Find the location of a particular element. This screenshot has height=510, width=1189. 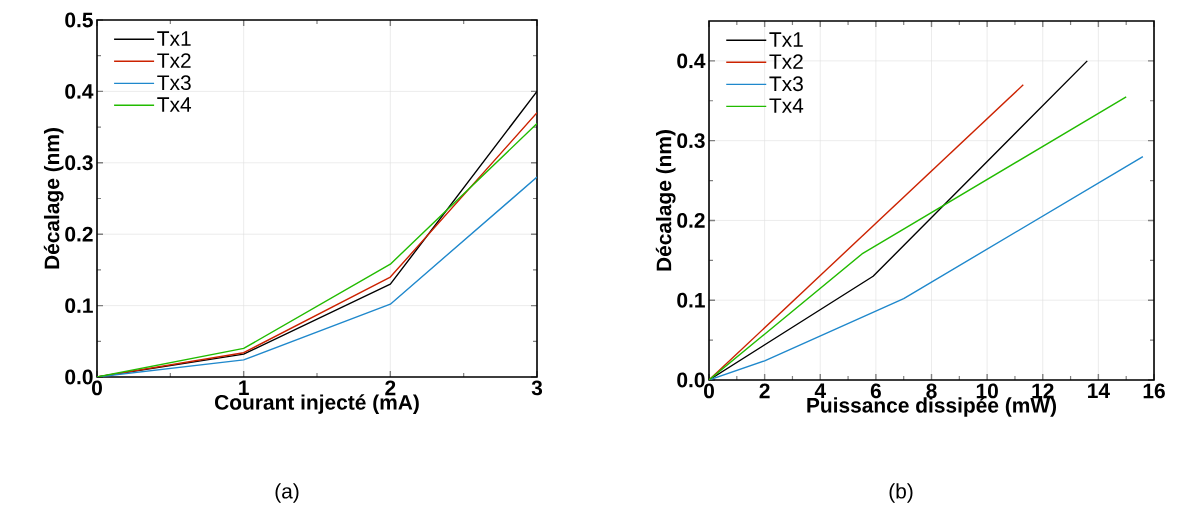

x-tick-label: 10 is located at coordinates (987, 391).